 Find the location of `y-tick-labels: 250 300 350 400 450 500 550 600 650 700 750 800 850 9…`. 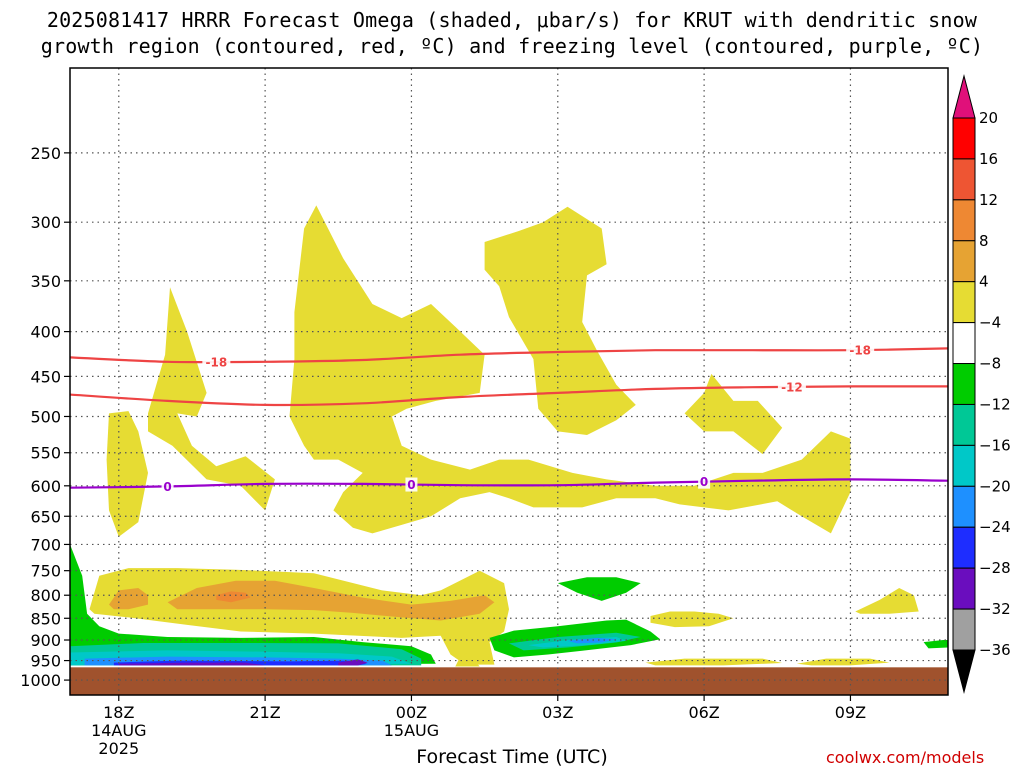

y-tick-labels: 250 300 350 400 450 500 550 600 650 700 750 800 850 9… is located at coordinates (45, 417).